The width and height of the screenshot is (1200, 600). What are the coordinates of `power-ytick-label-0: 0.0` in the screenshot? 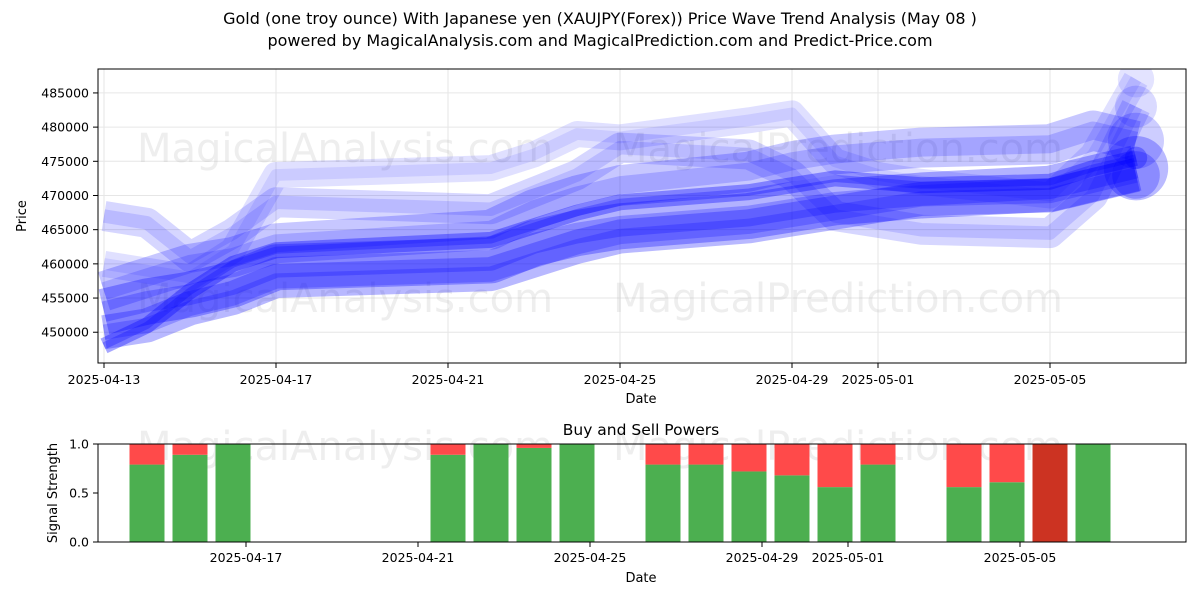 It's located at (79, 542).